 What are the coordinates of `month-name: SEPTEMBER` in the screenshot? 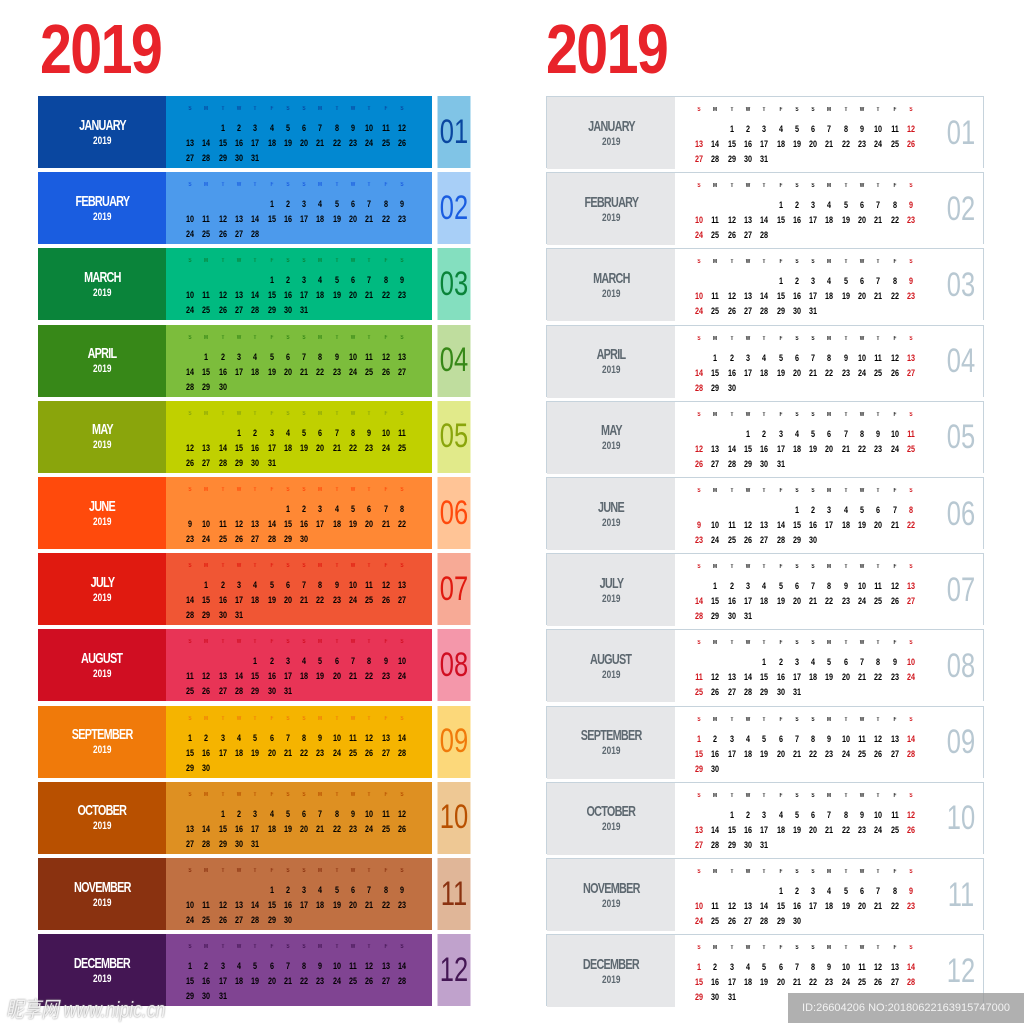 It's located at (611, 736).